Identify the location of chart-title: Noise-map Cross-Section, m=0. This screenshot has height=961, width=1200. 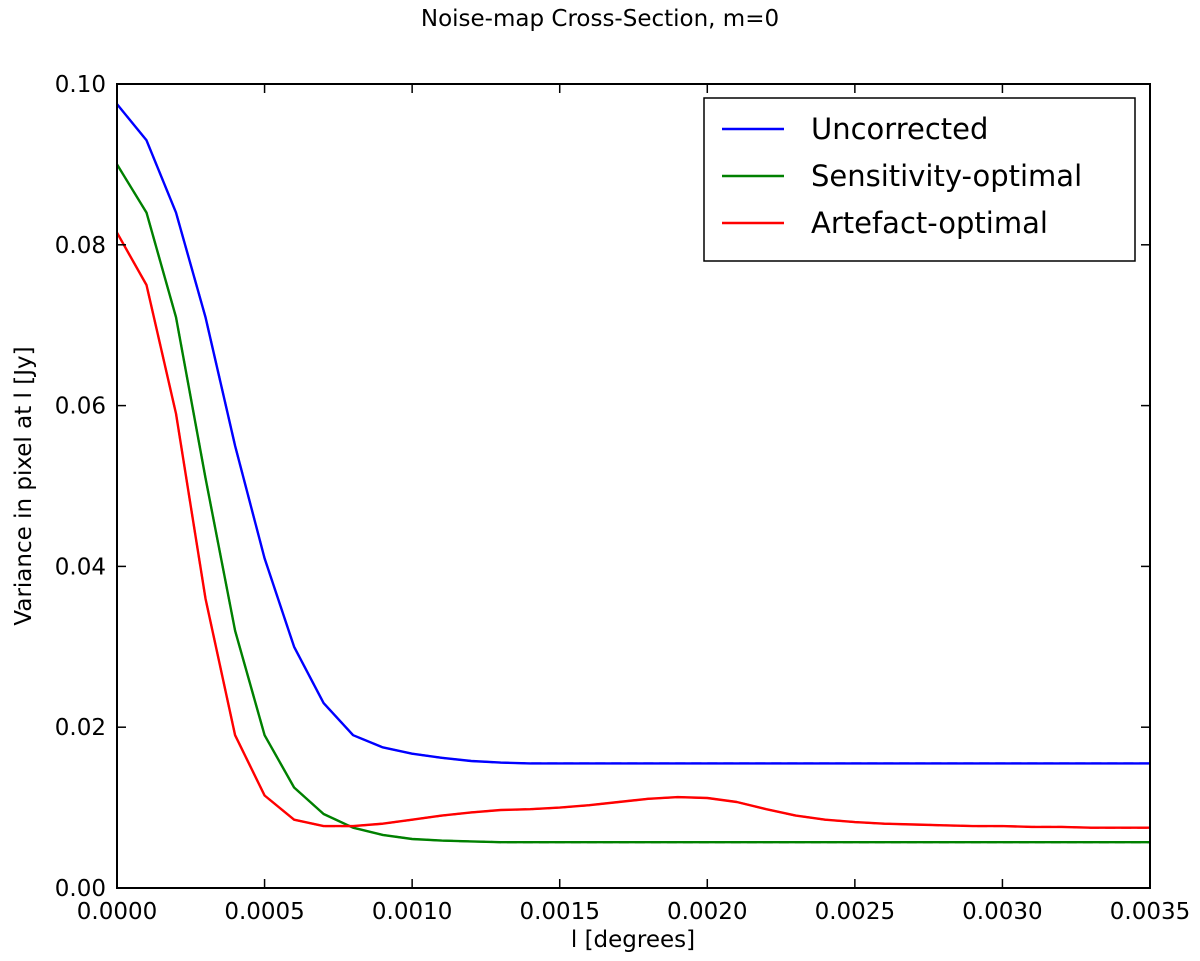
(600, 19).